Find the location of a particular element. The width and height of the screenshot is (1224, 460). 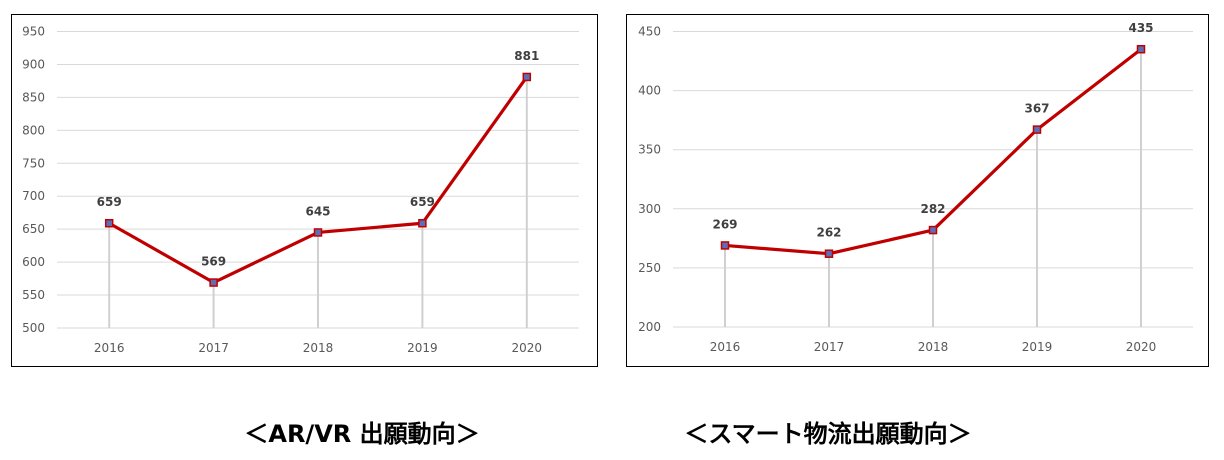

y-tick-label: 950 is located at coordinates (33, 32).